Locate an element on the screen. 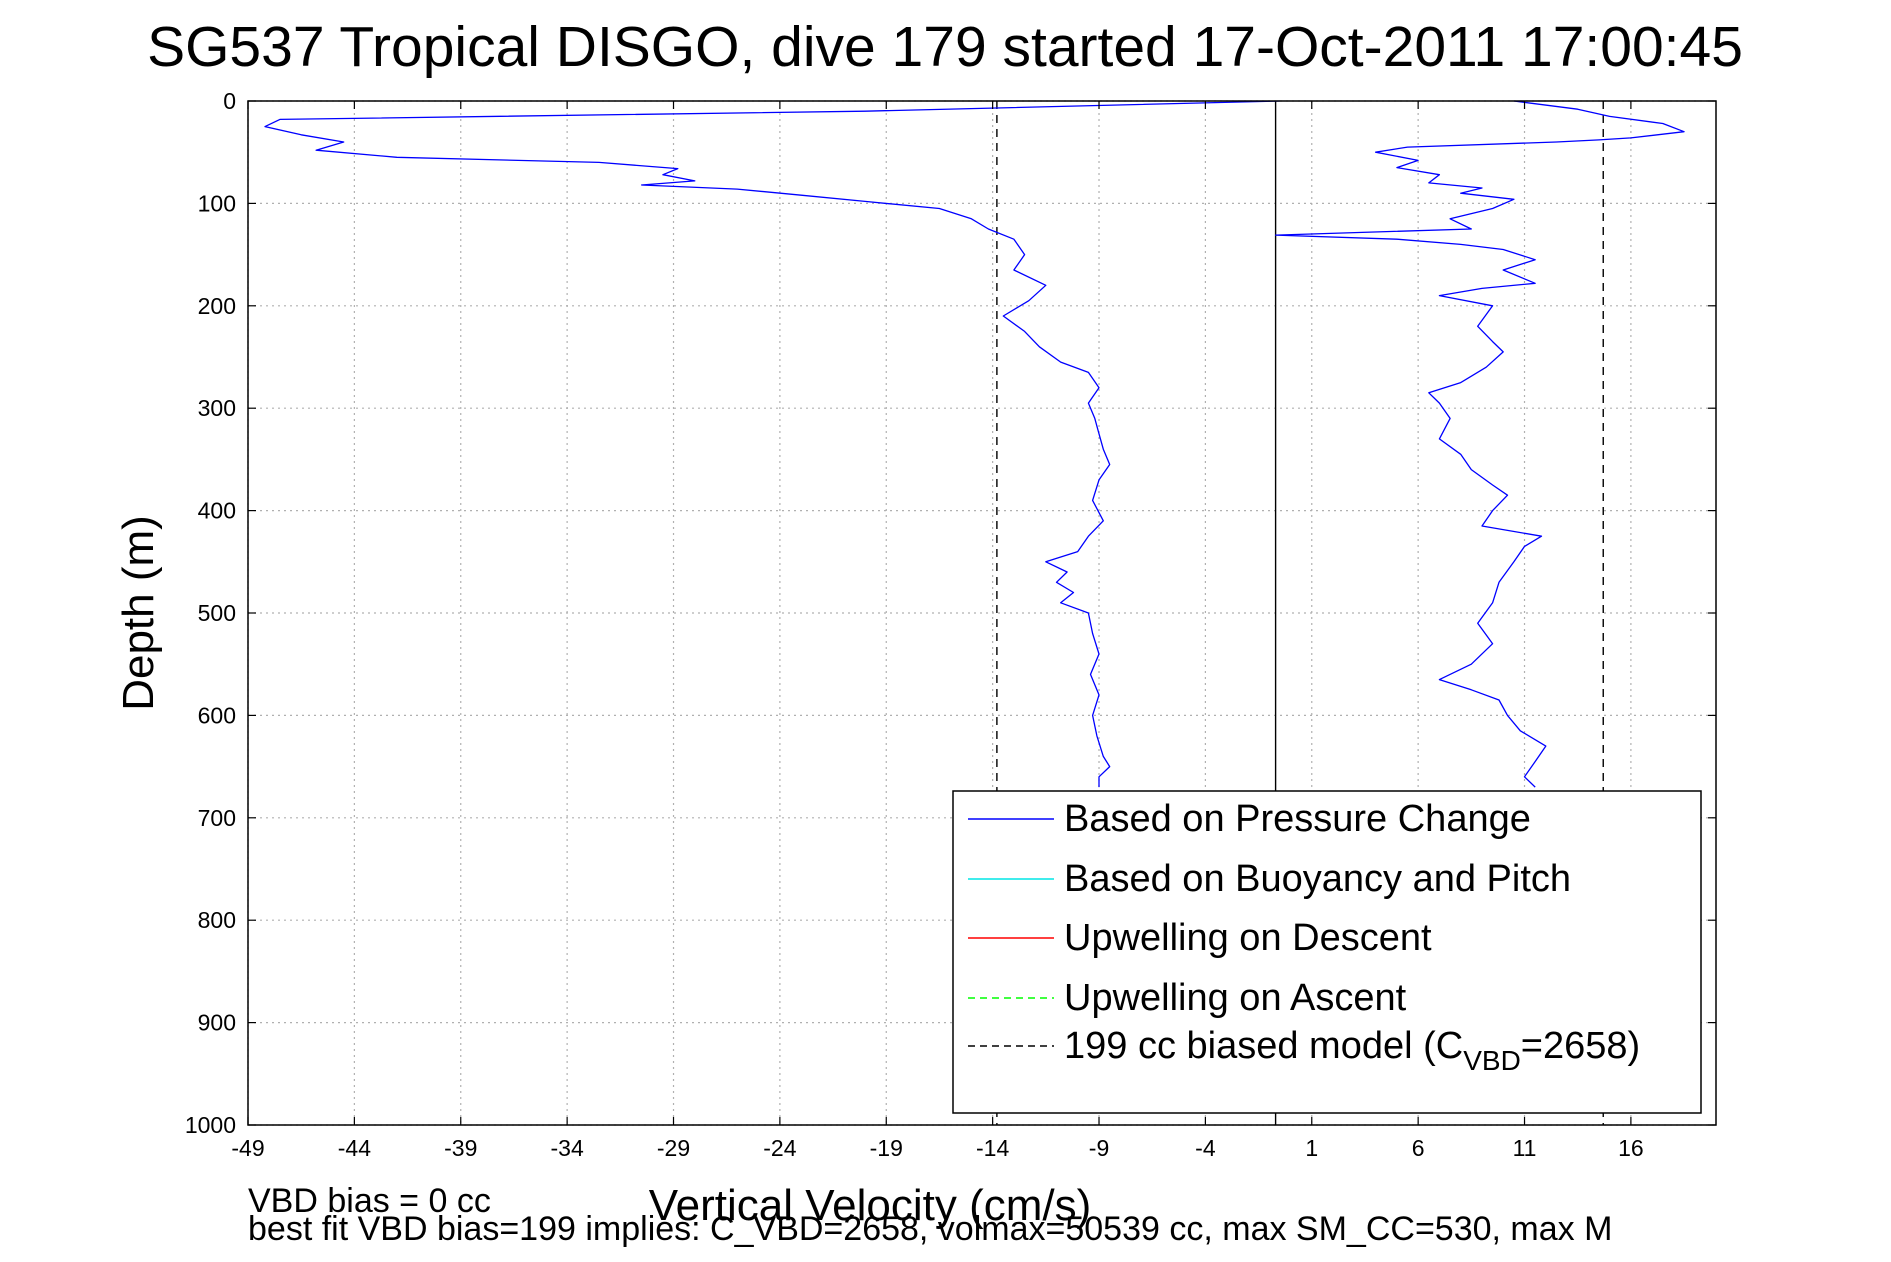  x-tick-label: -44 is located at coordinates (354, 1148).